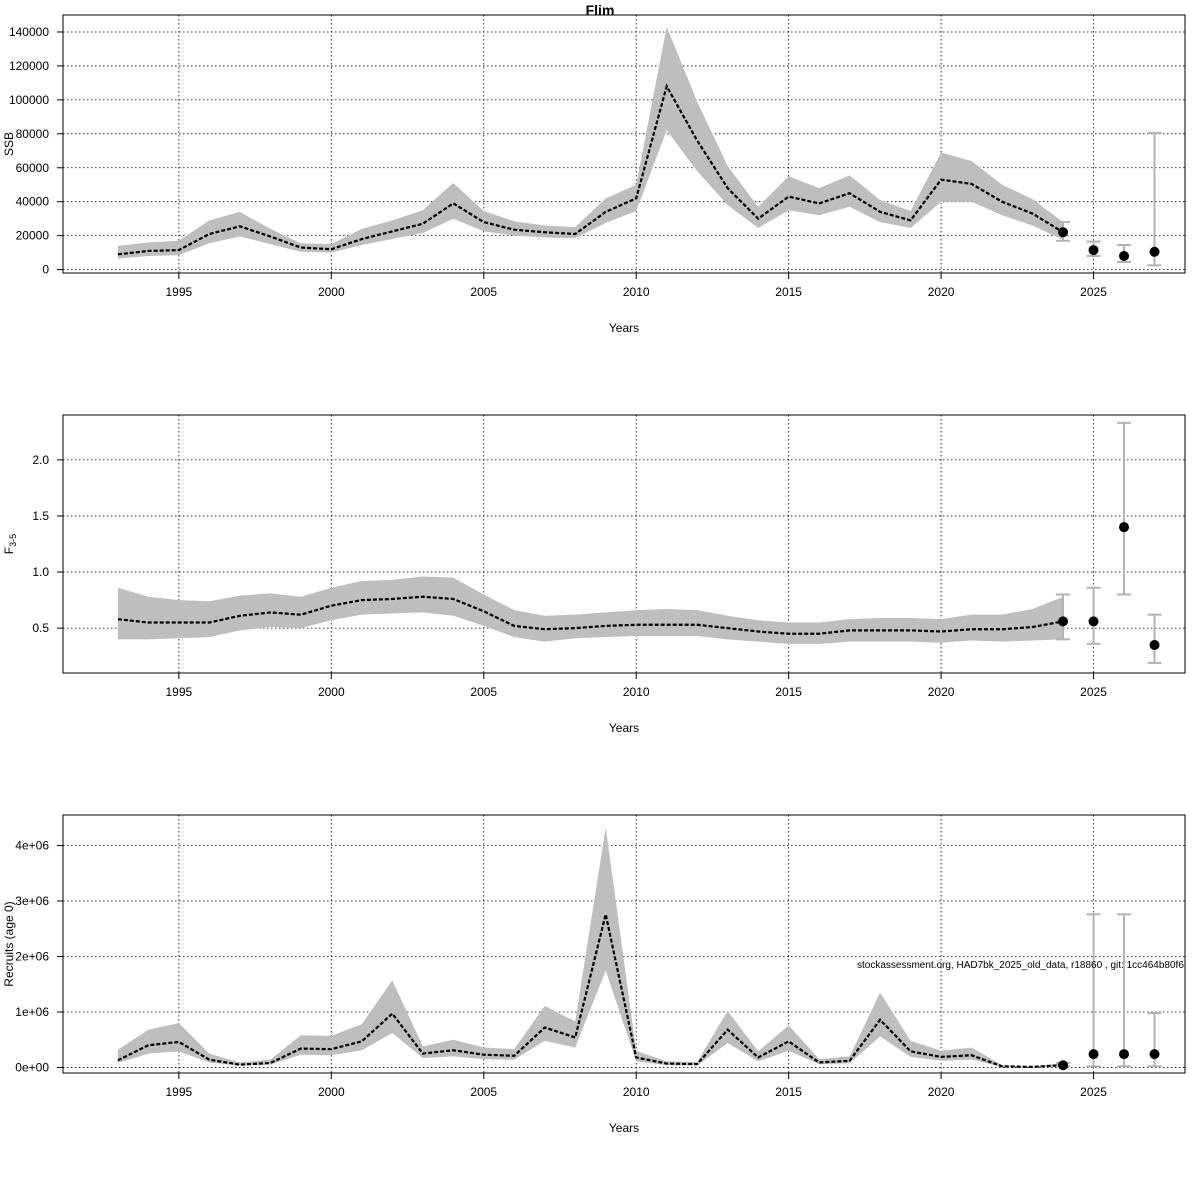 Image resolution: width=1200 pixels, height=1200 pixels. Describe the element at coordinates (40, 460) in the screenshot. I see `y-tick-label: 2.0` at that location.